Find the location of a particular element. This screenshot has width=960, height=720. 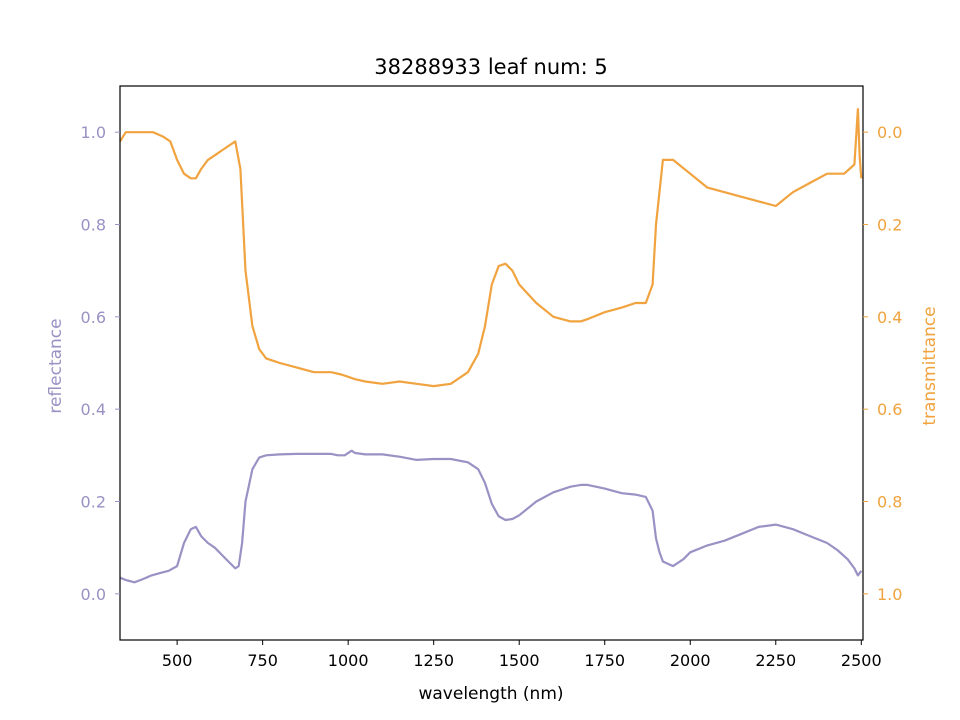

x-tick-label: 2500 is located at coordinates (861, 660).